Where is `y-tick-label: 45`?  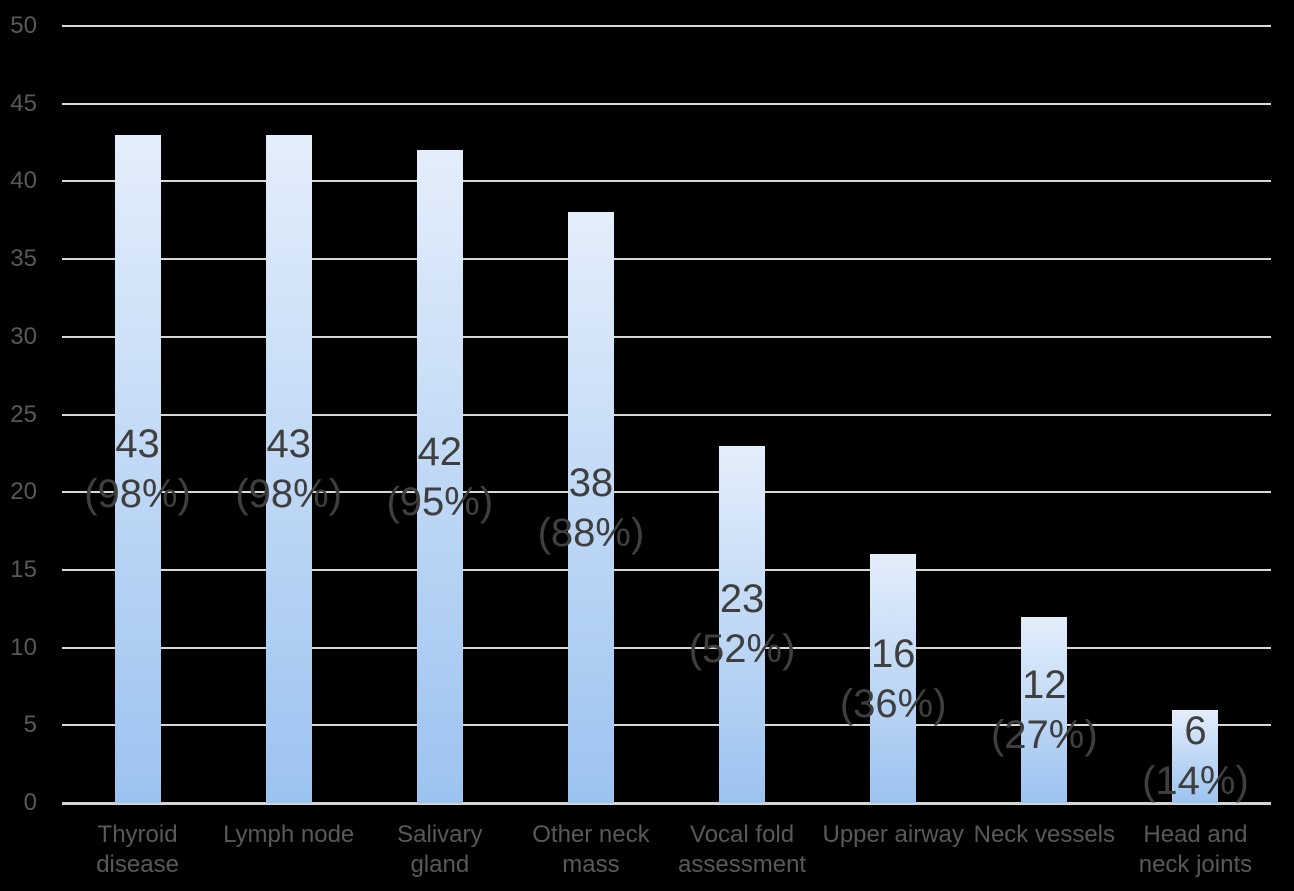 y-tick-label: 45 is located at coordinates (23, 103).